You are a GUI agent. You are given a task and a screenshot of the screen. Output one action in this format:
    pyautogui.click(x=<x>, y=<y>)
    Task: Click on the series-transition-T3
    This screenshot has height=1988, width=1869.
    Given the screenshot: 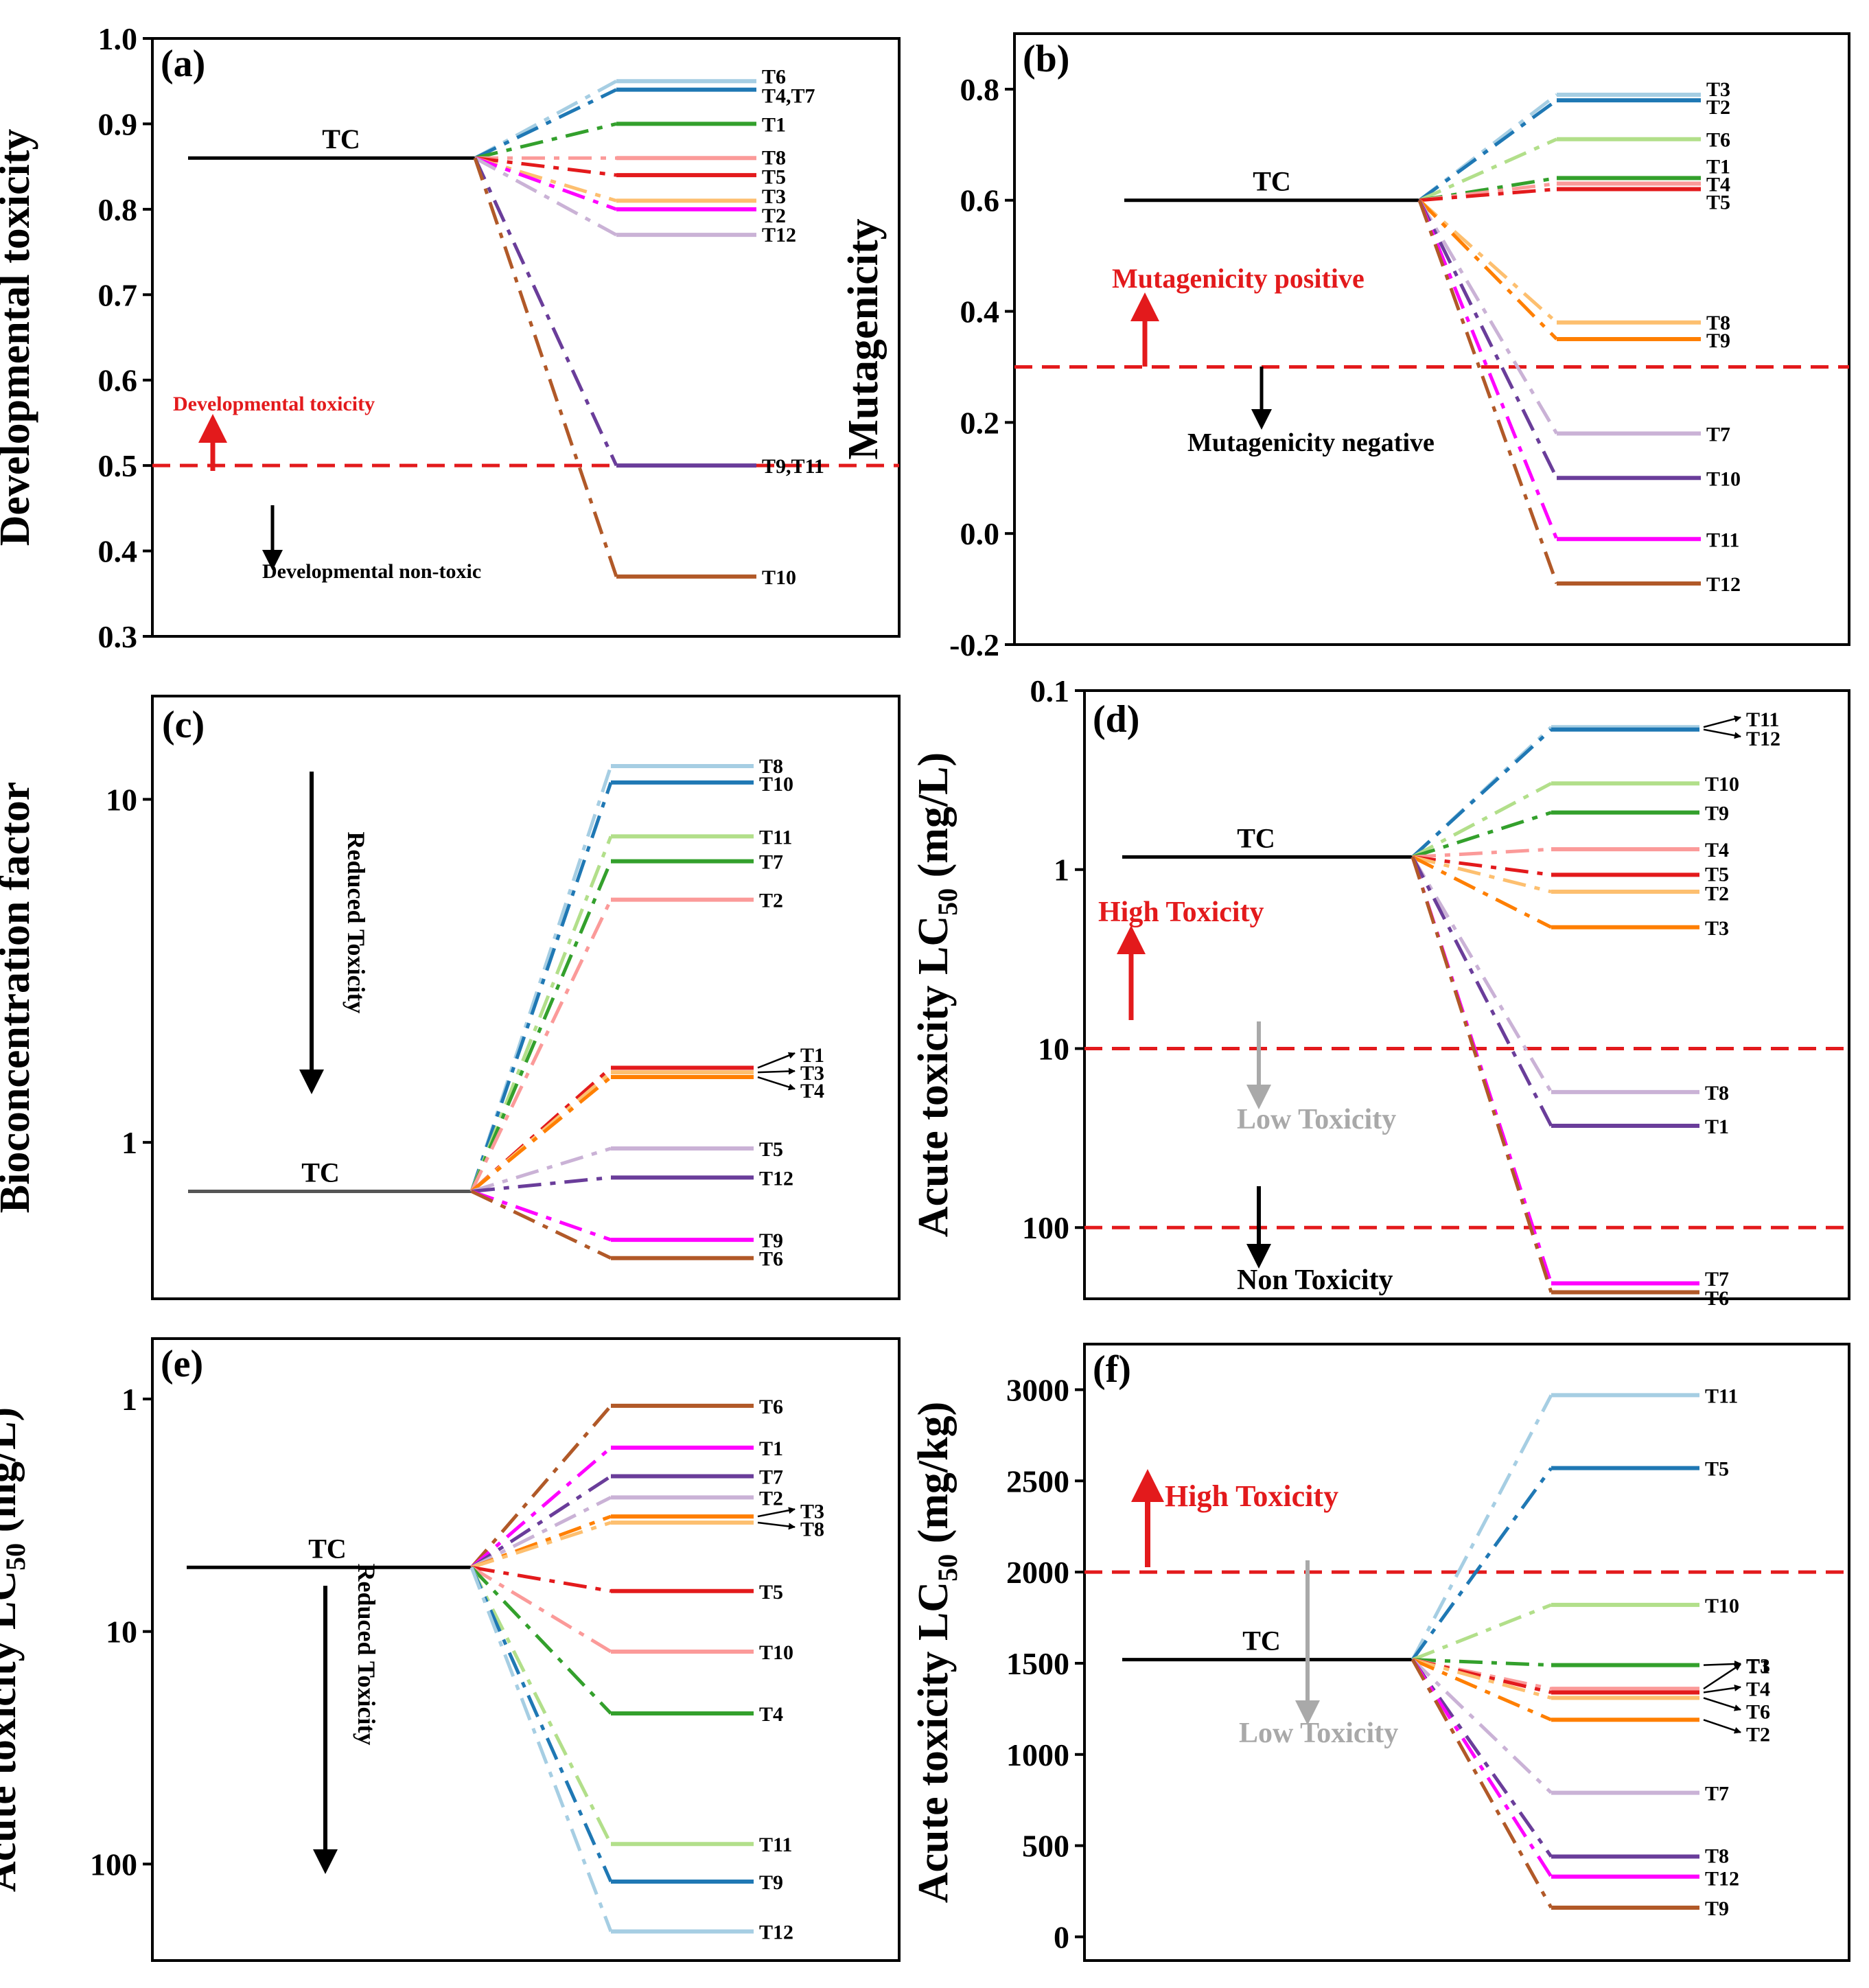 What is the action you would take?
    pyautogui.click(x=1482, y=1662)
    